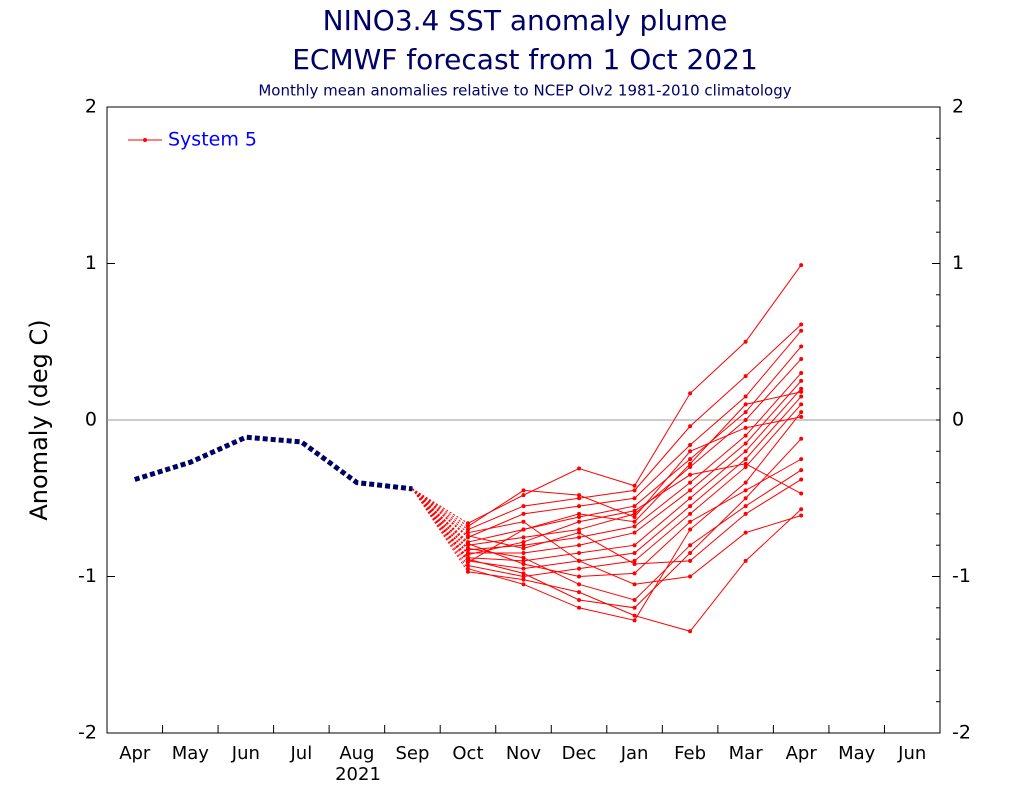 The image size is (1024, 800). Describe the element at coordinates (961, 733) in the screenshot. I see `y2-tick-label: -2` at that location.